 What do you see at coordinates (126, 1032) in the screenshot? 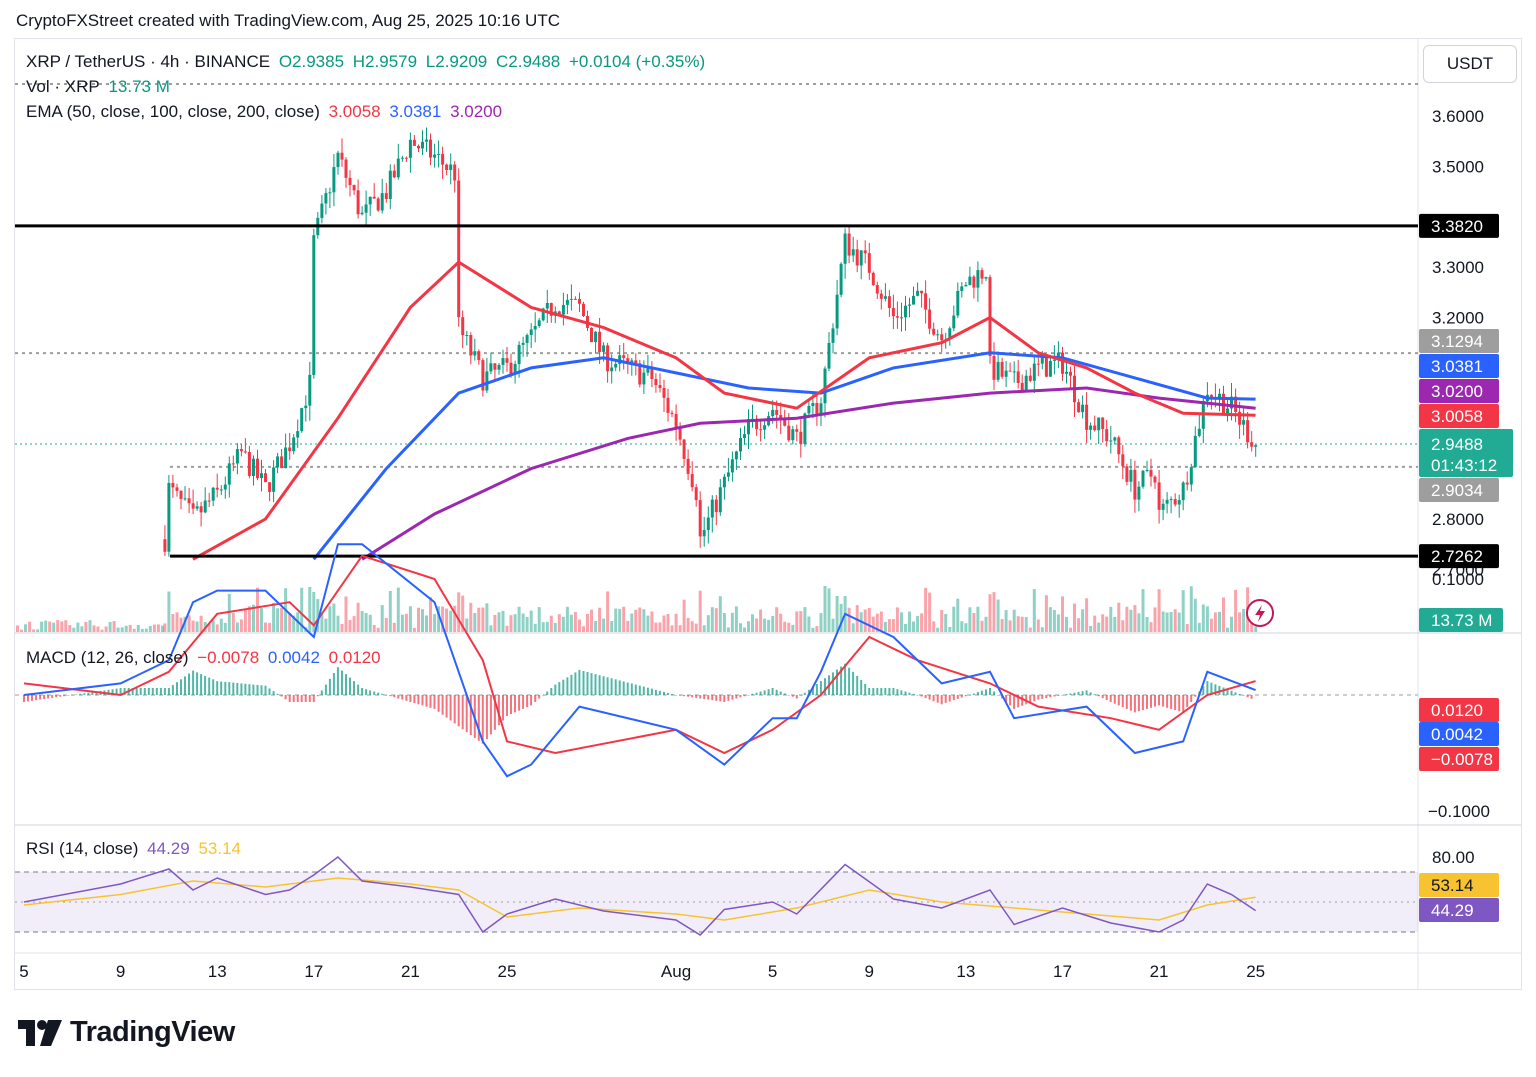
I see `tradingview-logo: TradingView` at bounding box center [126, 1032].